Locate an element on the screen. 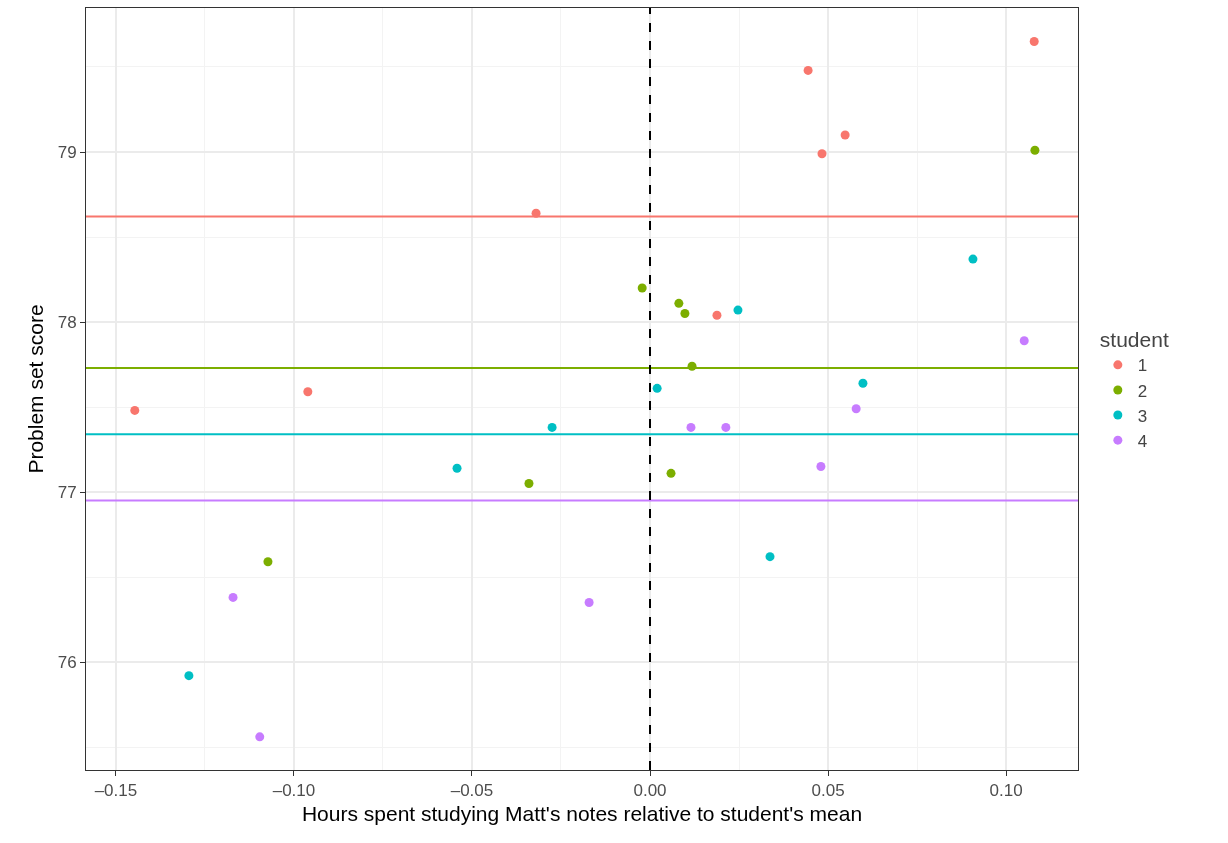 Image resolution: width=1228 pixels, height=843 pixels. x-tick-label: –0.10 is located at coordinates (294, 791).